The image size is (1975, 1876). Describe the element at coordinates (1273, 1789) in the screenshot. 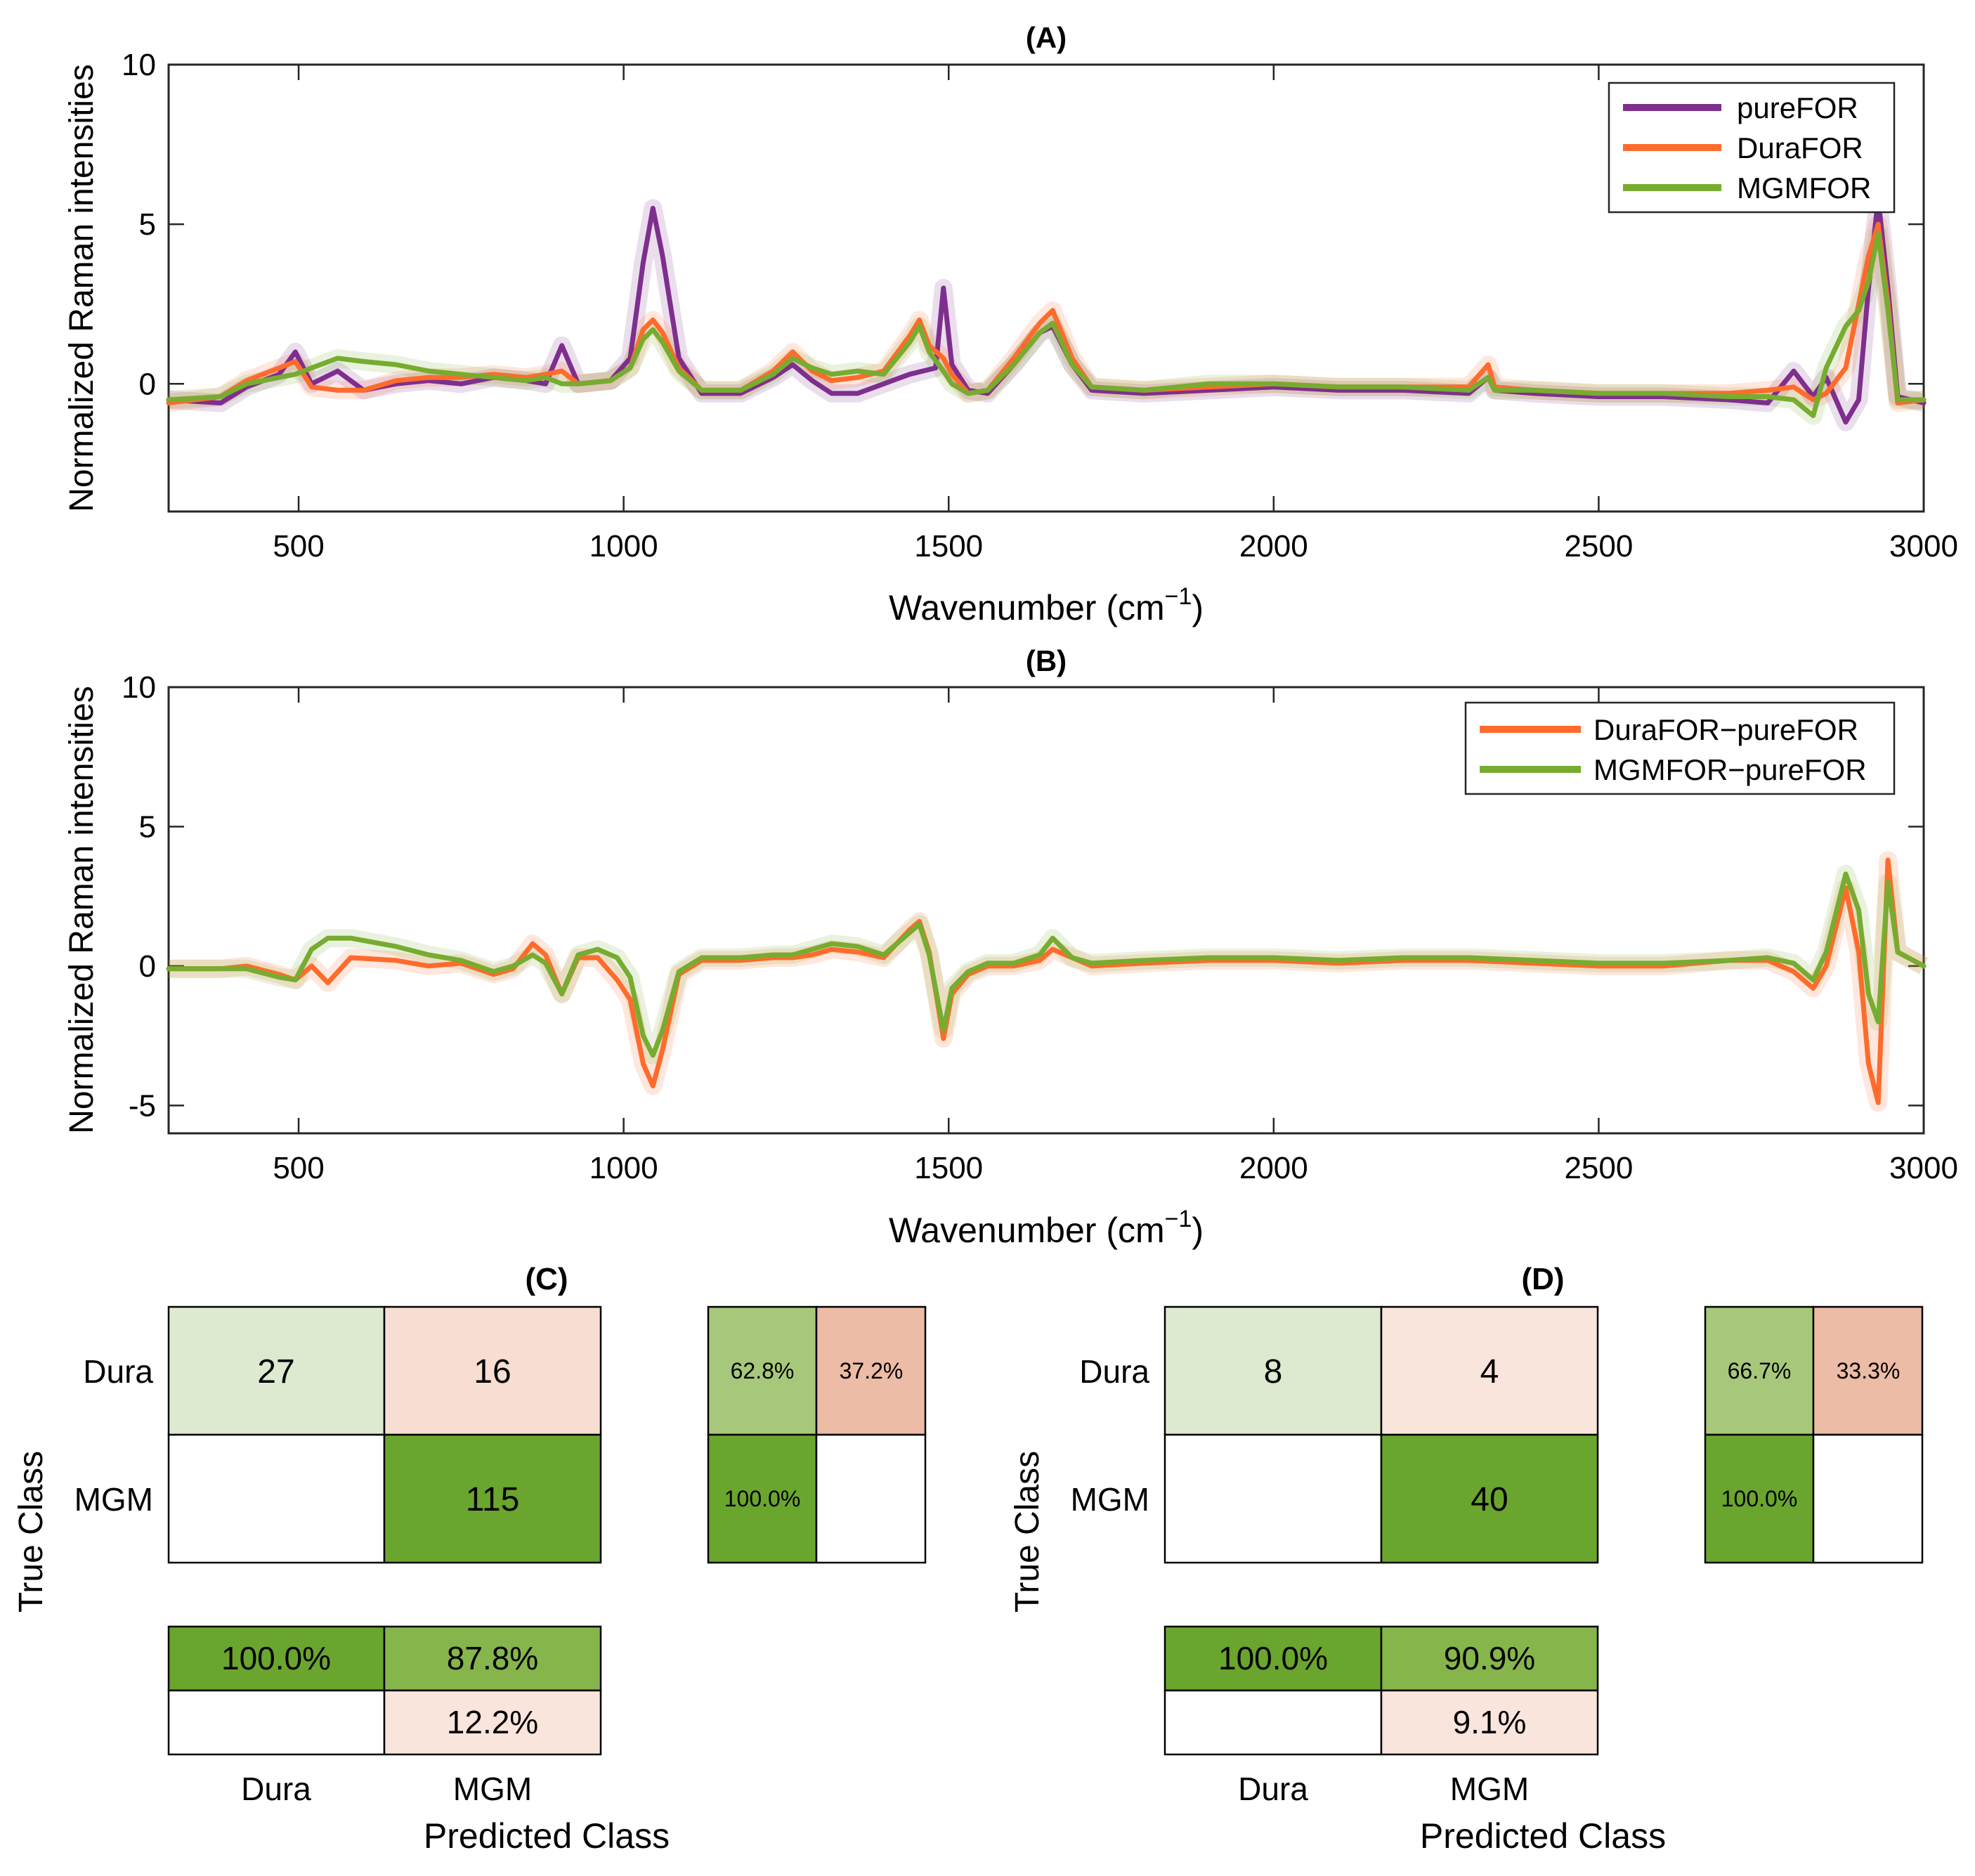

I see `panel-d-col-label-dura: Dura` at that location.